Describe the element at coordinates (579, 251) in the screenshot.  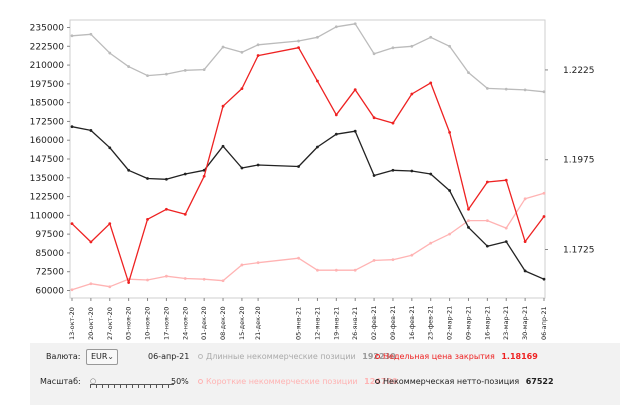
I see `y-right-tick-label: 1.1725` at that location.